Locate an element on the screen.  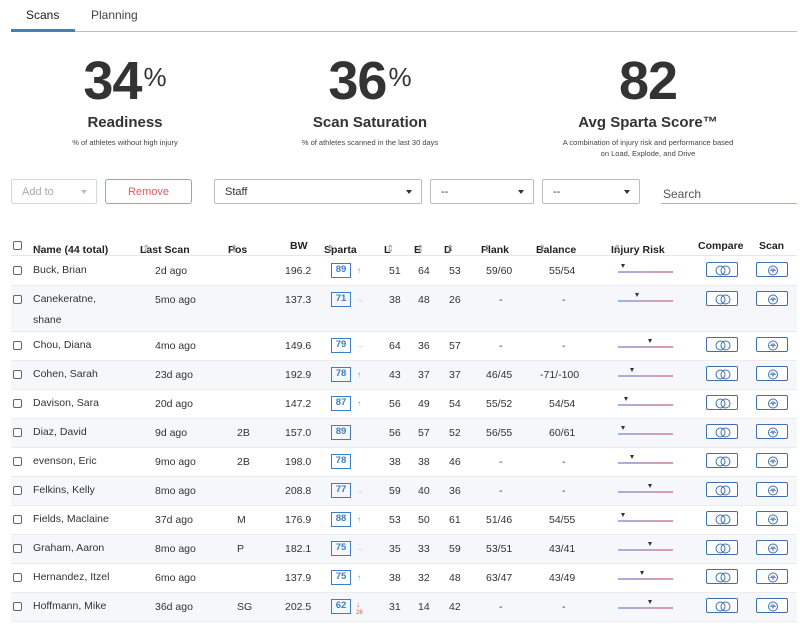
athlete-name: Felkins, Kelly is located at coordinates (64, 490).